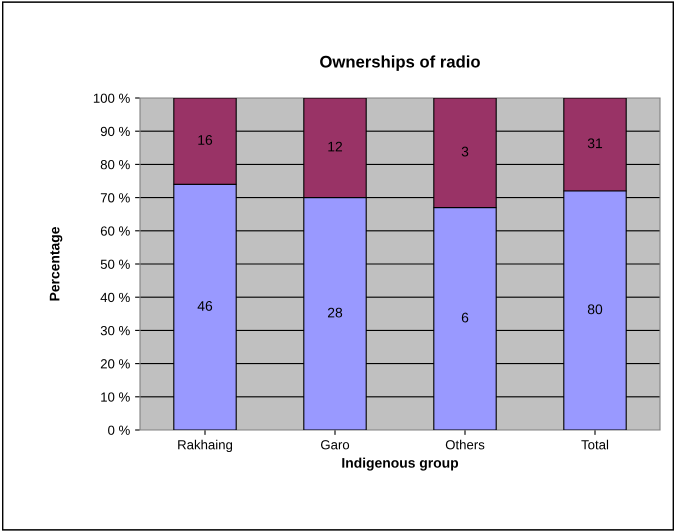  I want to click on annotation: 6, so click(465, 317).